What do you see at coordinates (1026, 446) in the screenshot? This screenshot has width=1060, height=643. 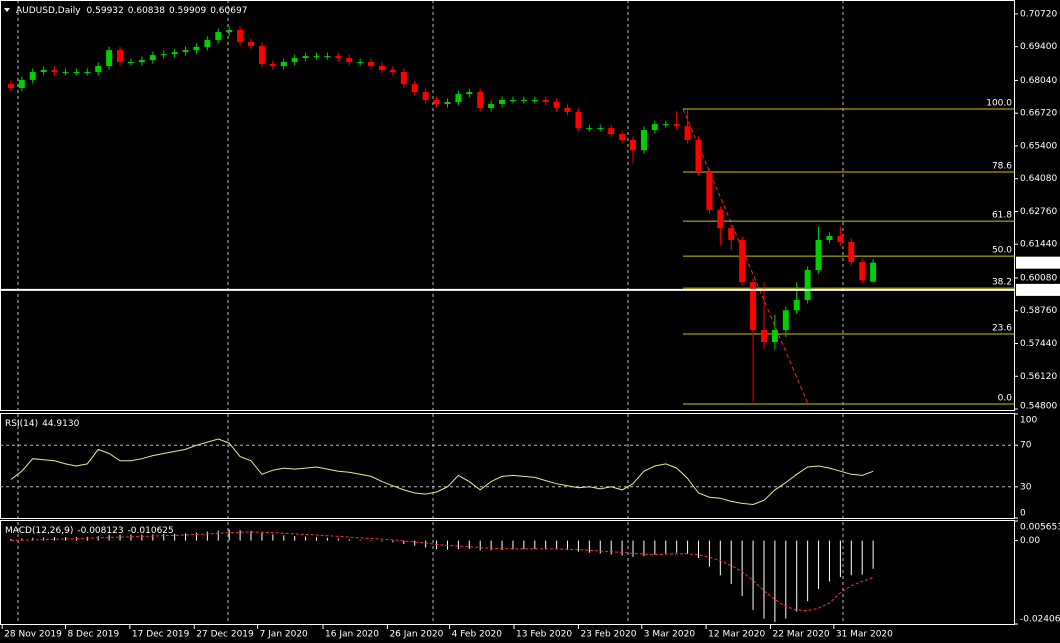 I see `y-tick-label: 70` at bounding box center [1026, 446].